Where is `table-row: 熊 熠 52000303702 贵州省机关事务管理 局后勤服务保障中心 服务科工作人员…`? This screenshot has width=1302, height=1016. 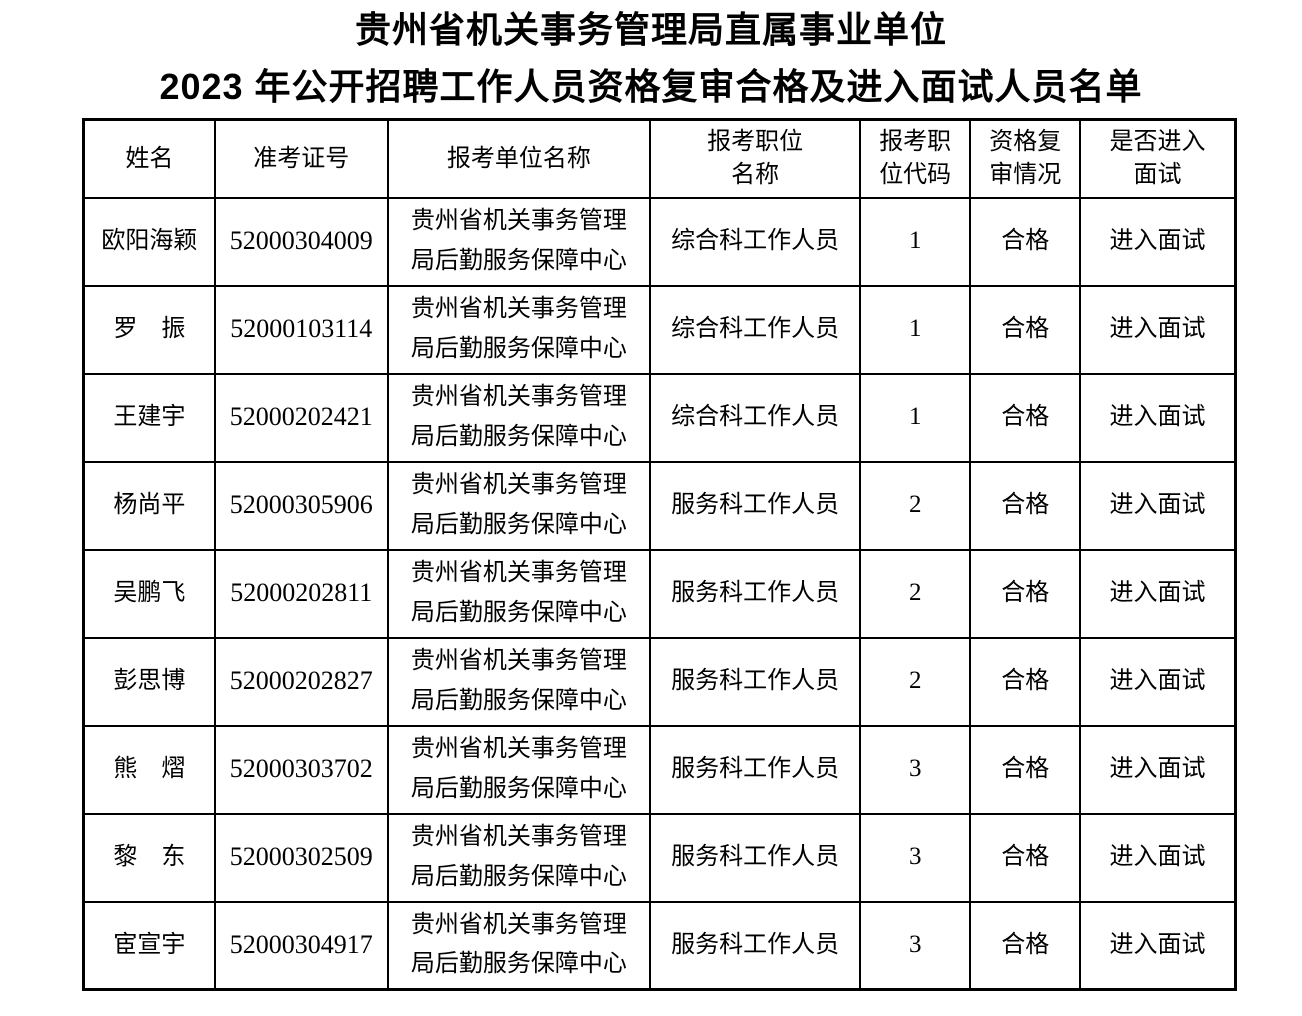 table-row: 熊 熠 52000303702 贵州省机关事务管理 局后勤服务保障中心 服务科工作人员… is located at coordinates (659, 769).